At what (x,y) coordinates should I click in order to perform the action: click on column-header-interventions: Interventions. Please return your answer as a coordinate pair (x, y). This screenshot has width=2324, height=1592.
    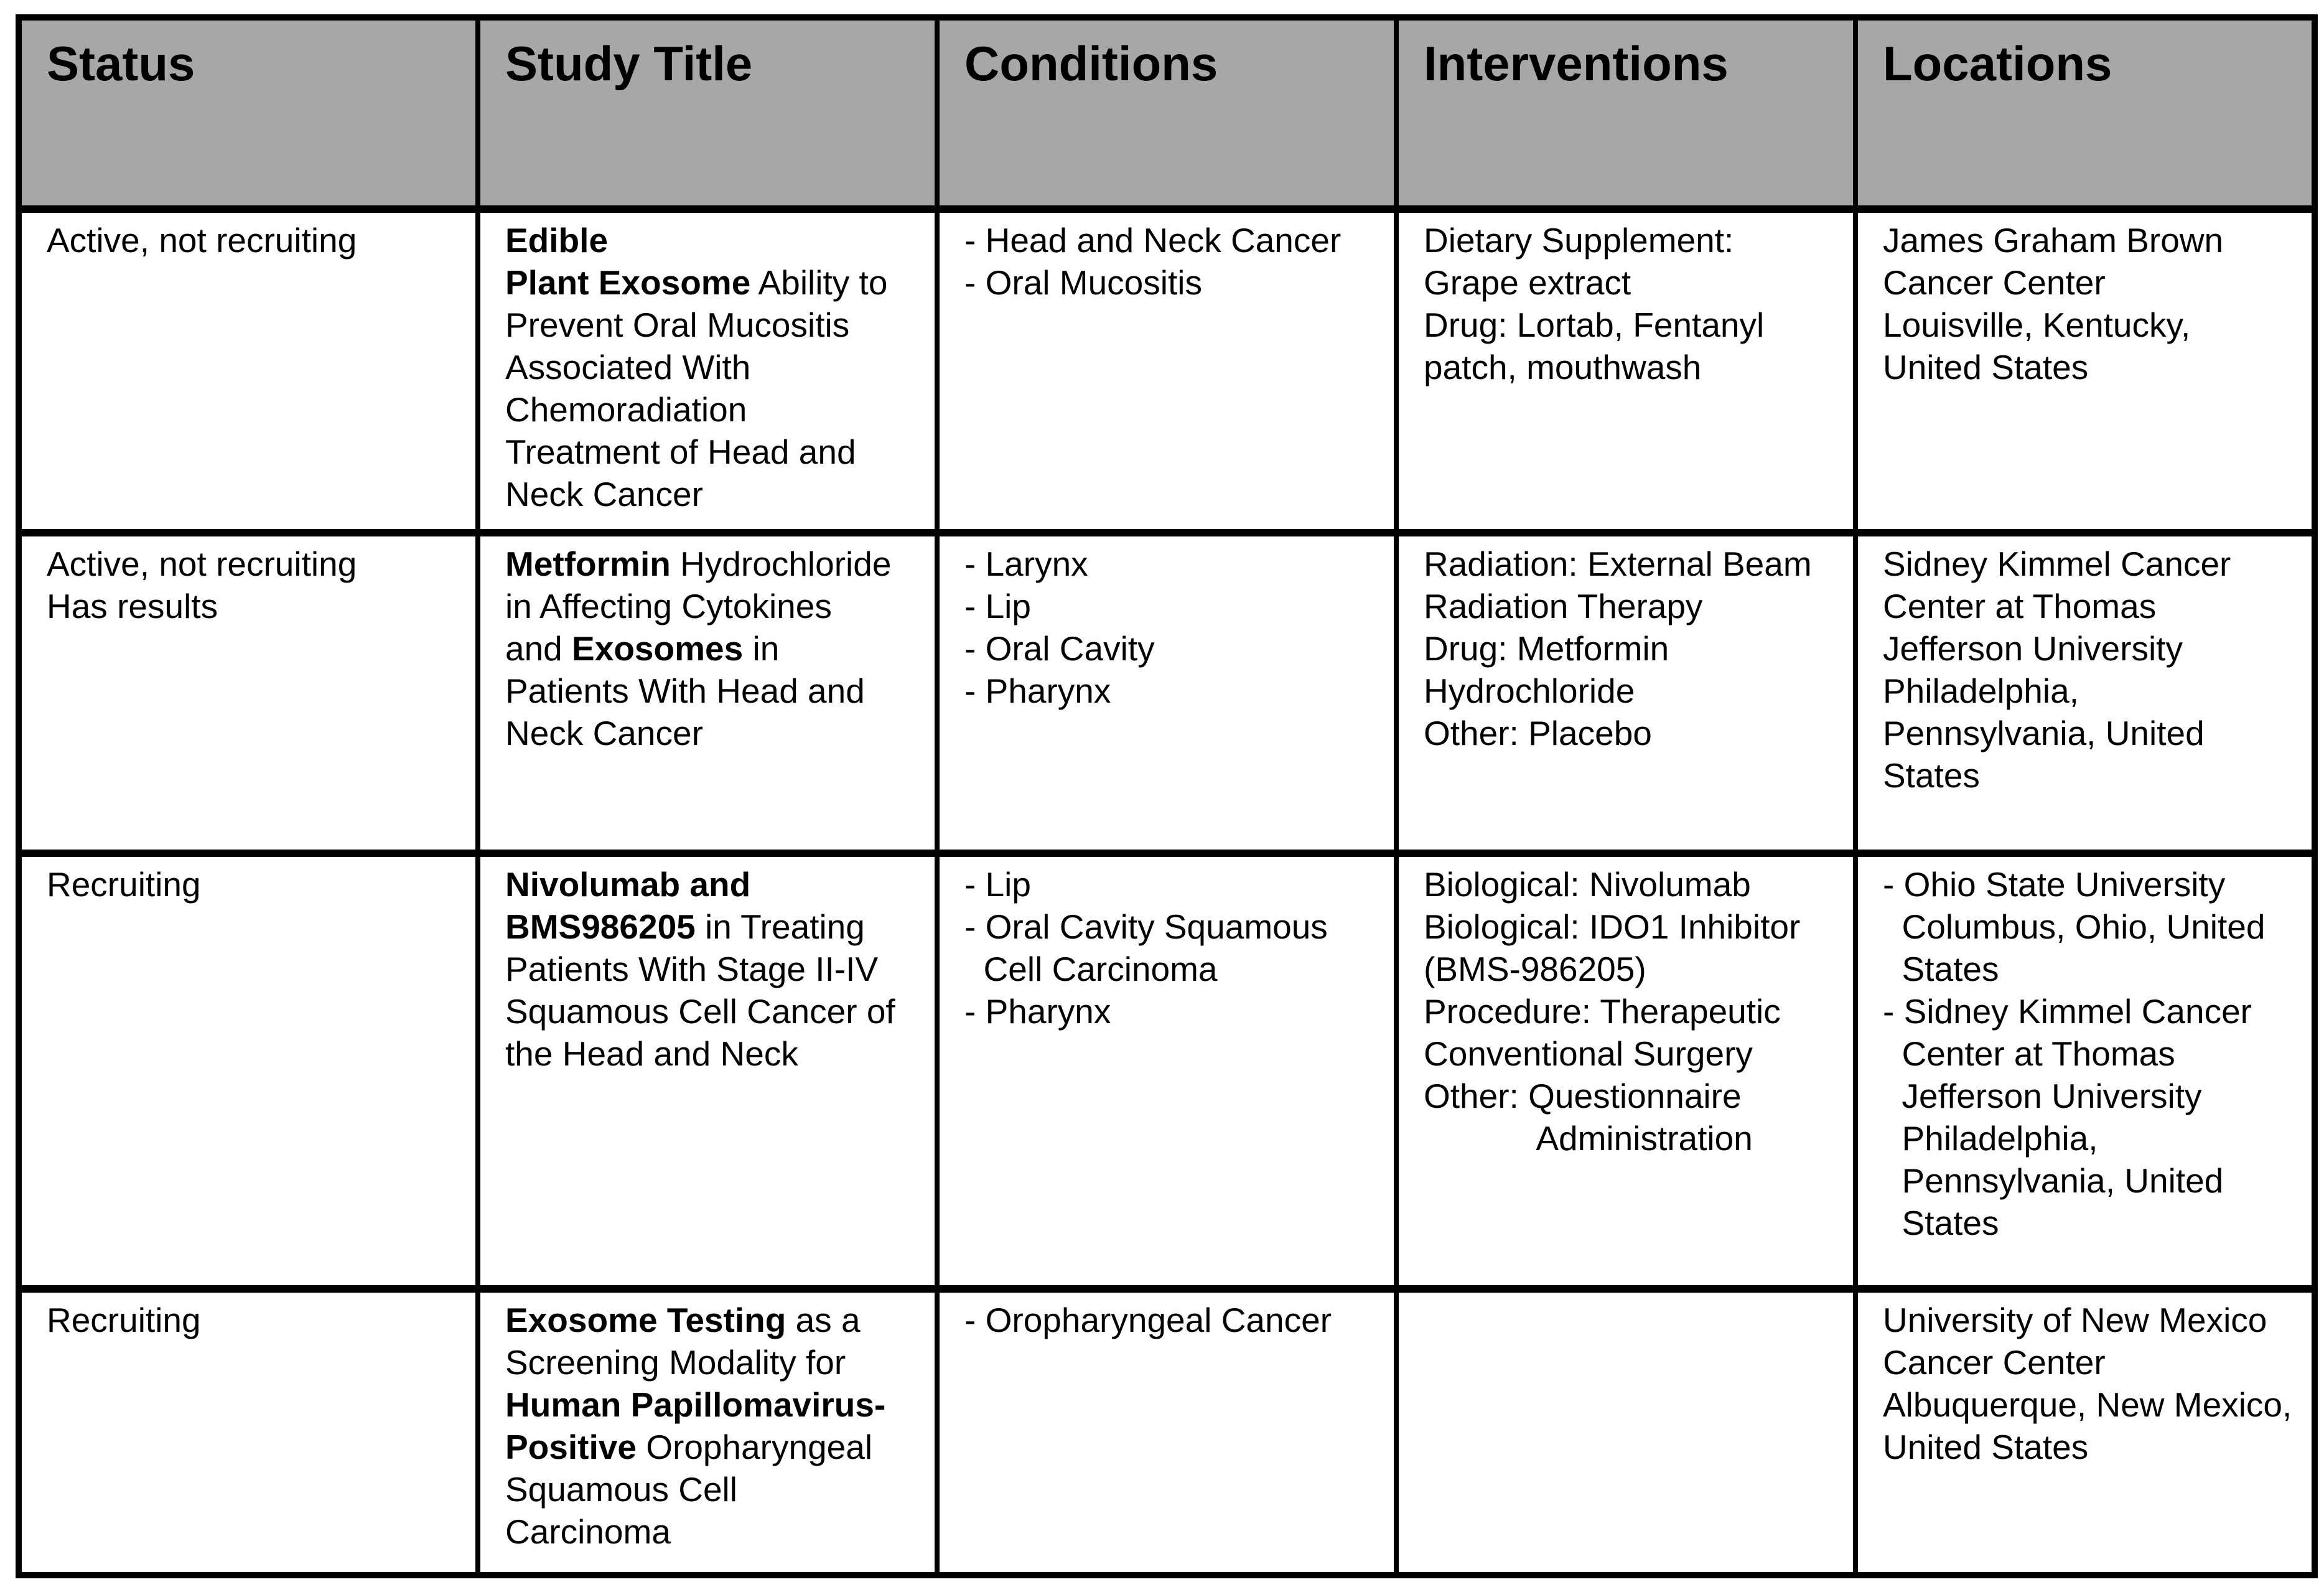
    Looking at the image, I should click on (1626, 114).